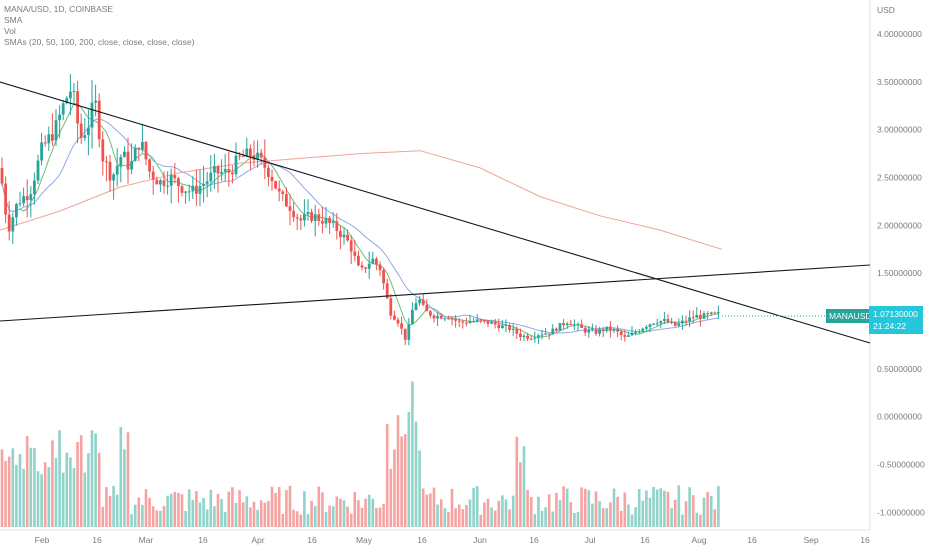  Describe the element at coordinates (59, 9) in the screenshot. I see `symbol-title: MANA/USD, 1D, COINBASE` at that location.